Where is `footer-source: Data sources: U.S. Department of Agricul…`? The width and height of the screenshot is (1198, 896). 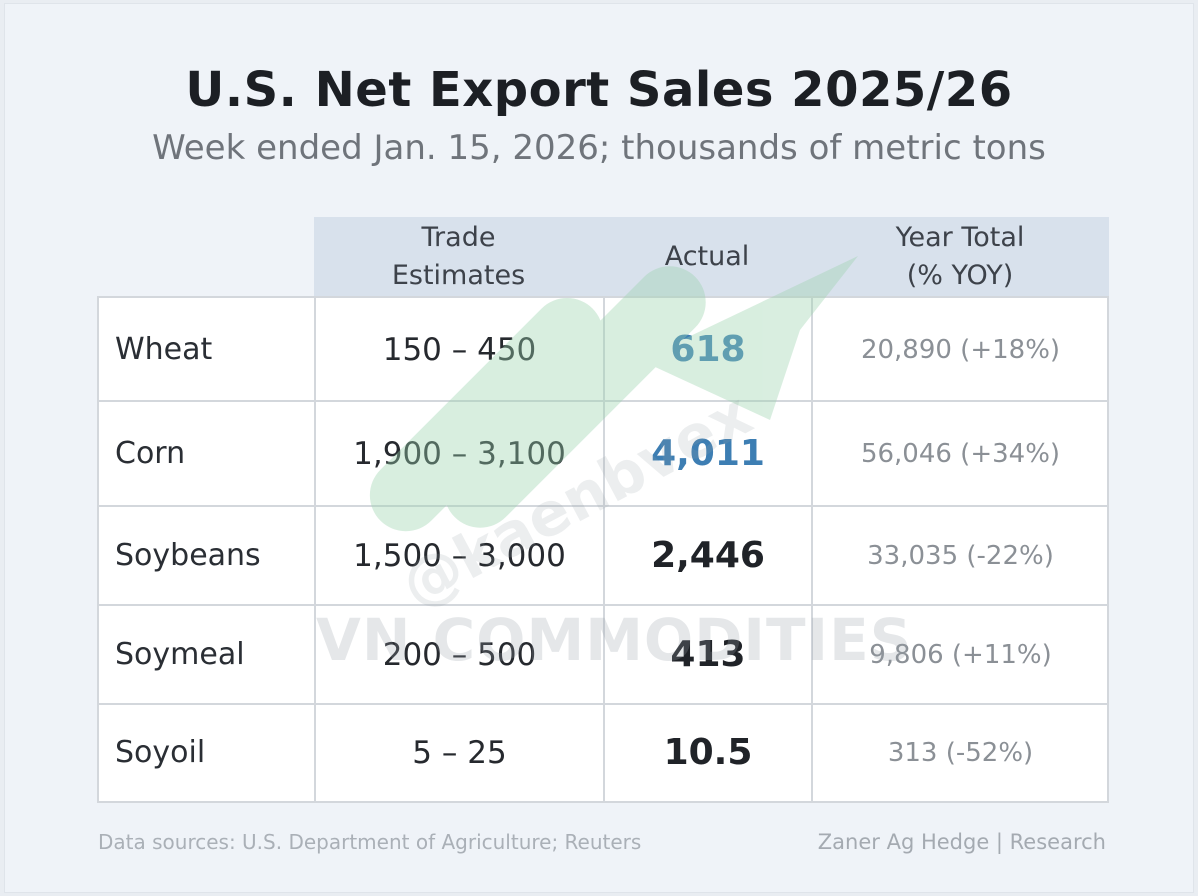
footer-source: Data sources: U.S. Department of Agricul… is located at coordinates (370, 842).